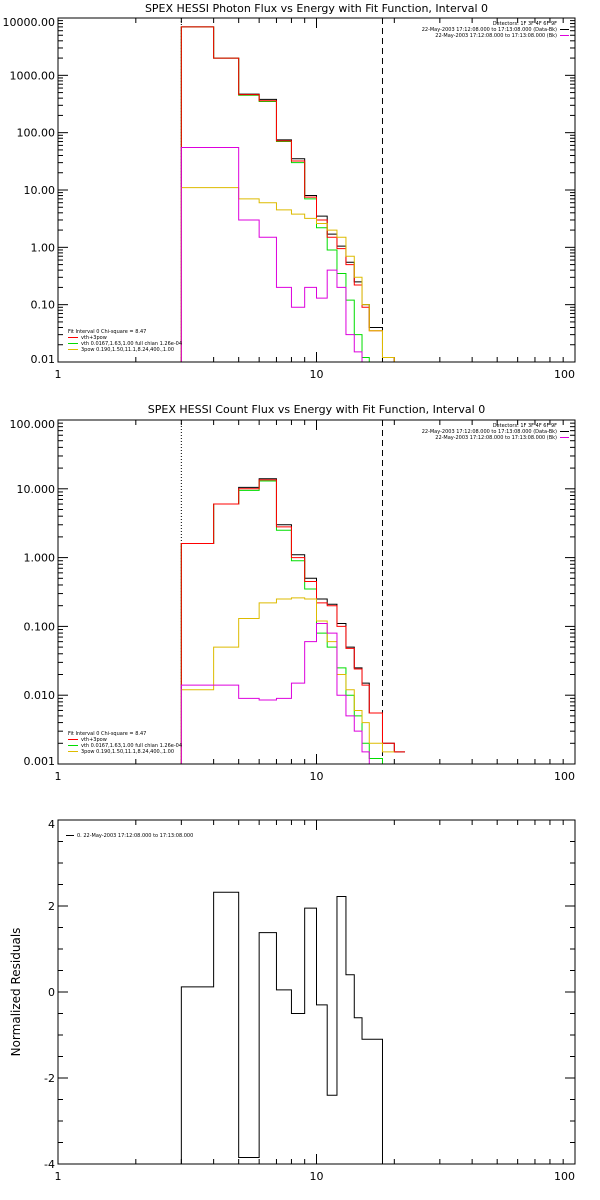 The image size is (600, 1200). Describe the element at coordinates (40, 190) in the screenshot. I see `y-tick-label: 10.00` at that location.